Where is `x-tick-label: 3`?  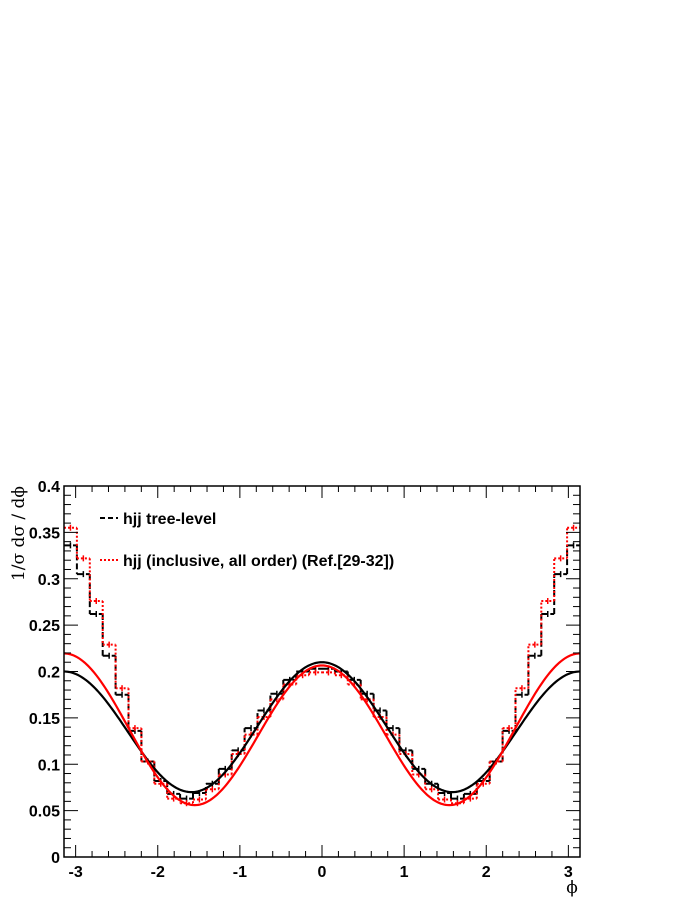 x-tick-label: 3 is located at coordinates (568, 872).